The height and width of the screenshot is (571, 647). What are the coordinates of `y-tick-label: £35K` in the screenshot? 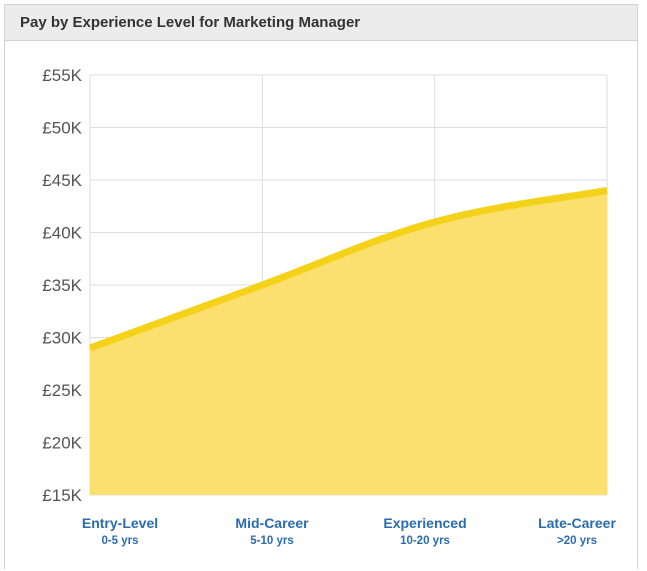 It's located at (62, 285).